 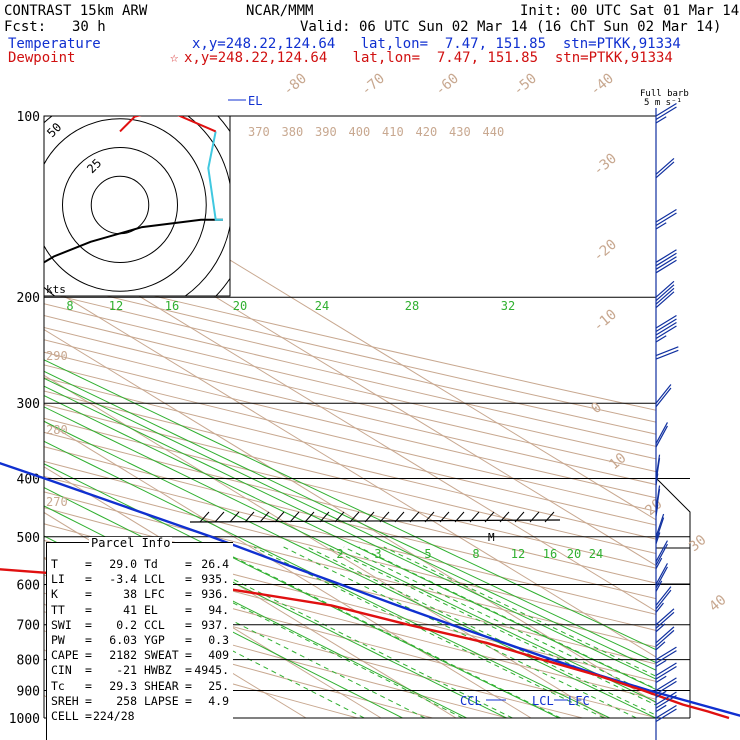 I want to click on pressure-tick-label: 600, so click(x=28, y=585).